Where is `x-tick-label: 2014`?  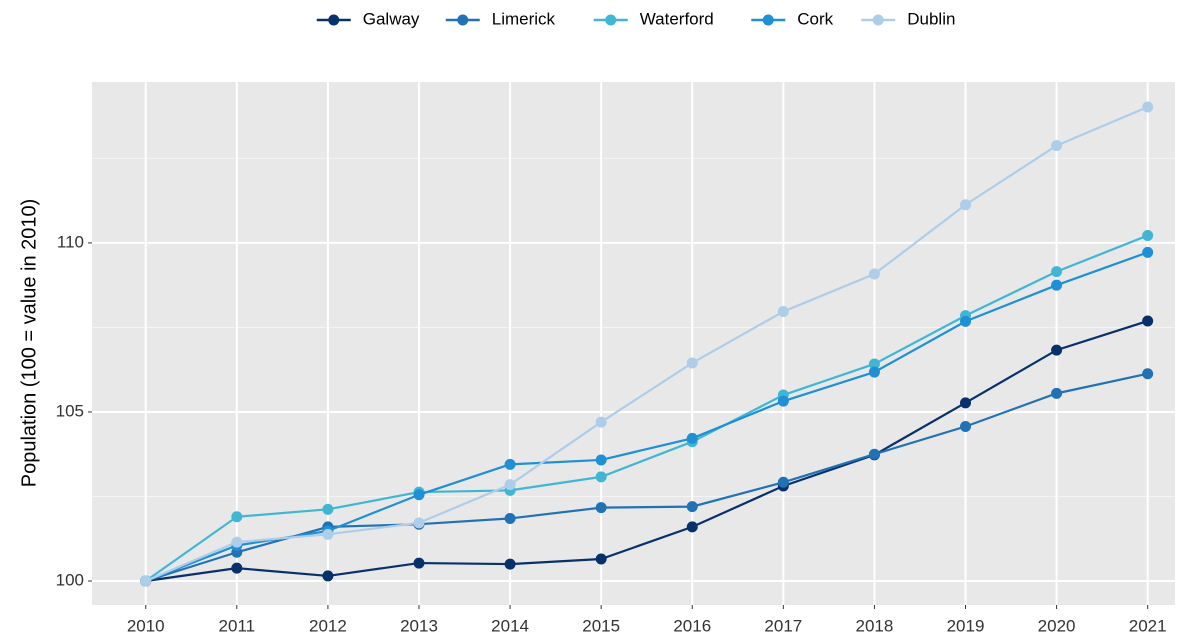
x-tick-label: 2014 is located at coordinates (510, 625).